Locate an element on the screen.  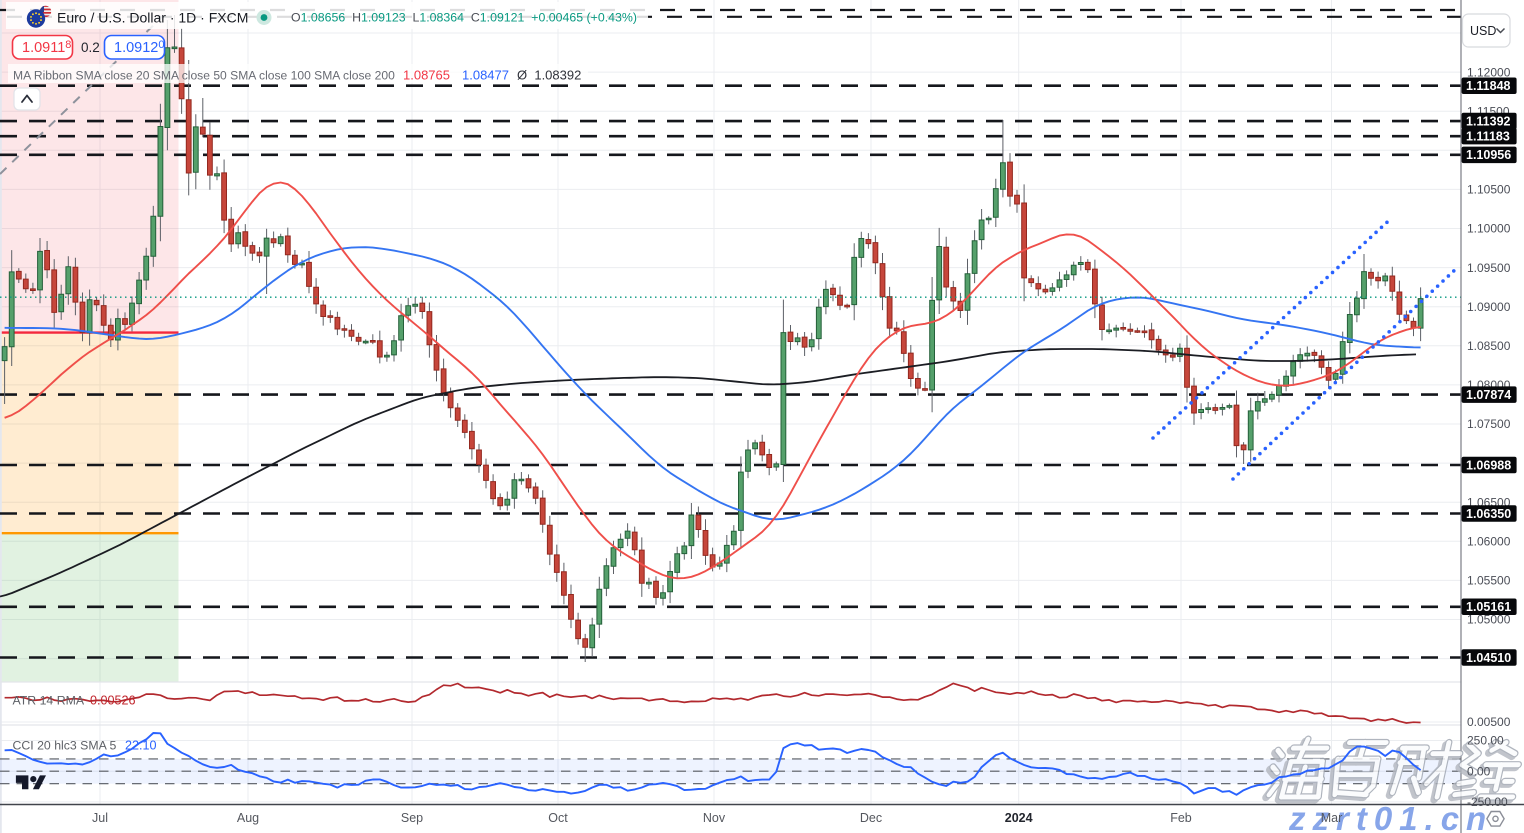
svg-text: 1.08765 is located at coordinates (426, 75).